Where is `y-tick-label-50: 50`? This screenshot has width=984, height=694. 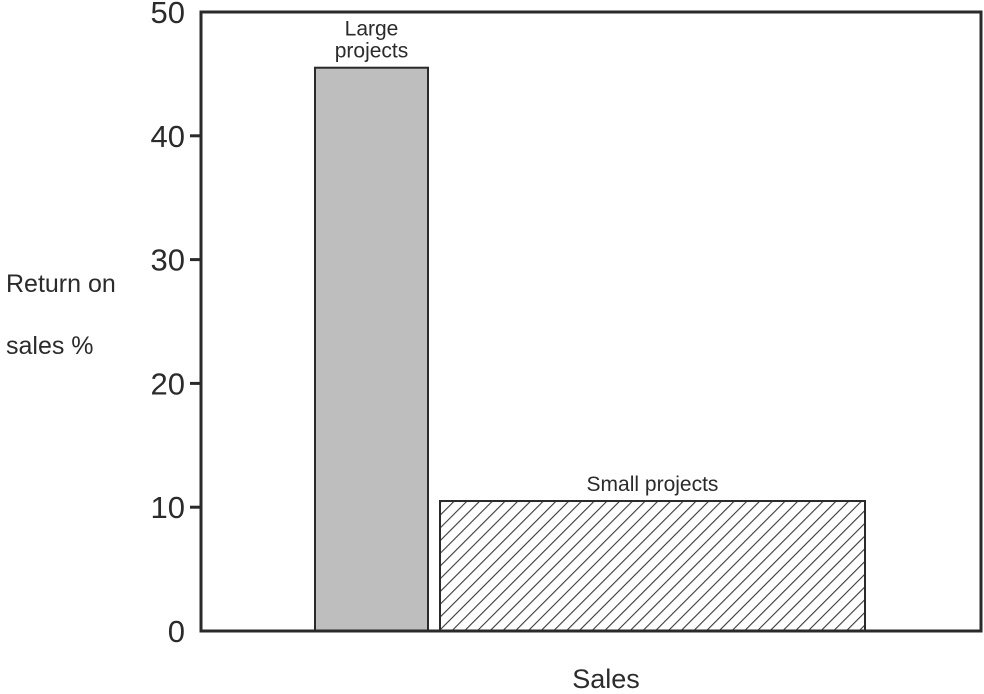 y-tick-label-50: 50 is located at coordinates (168, 15).